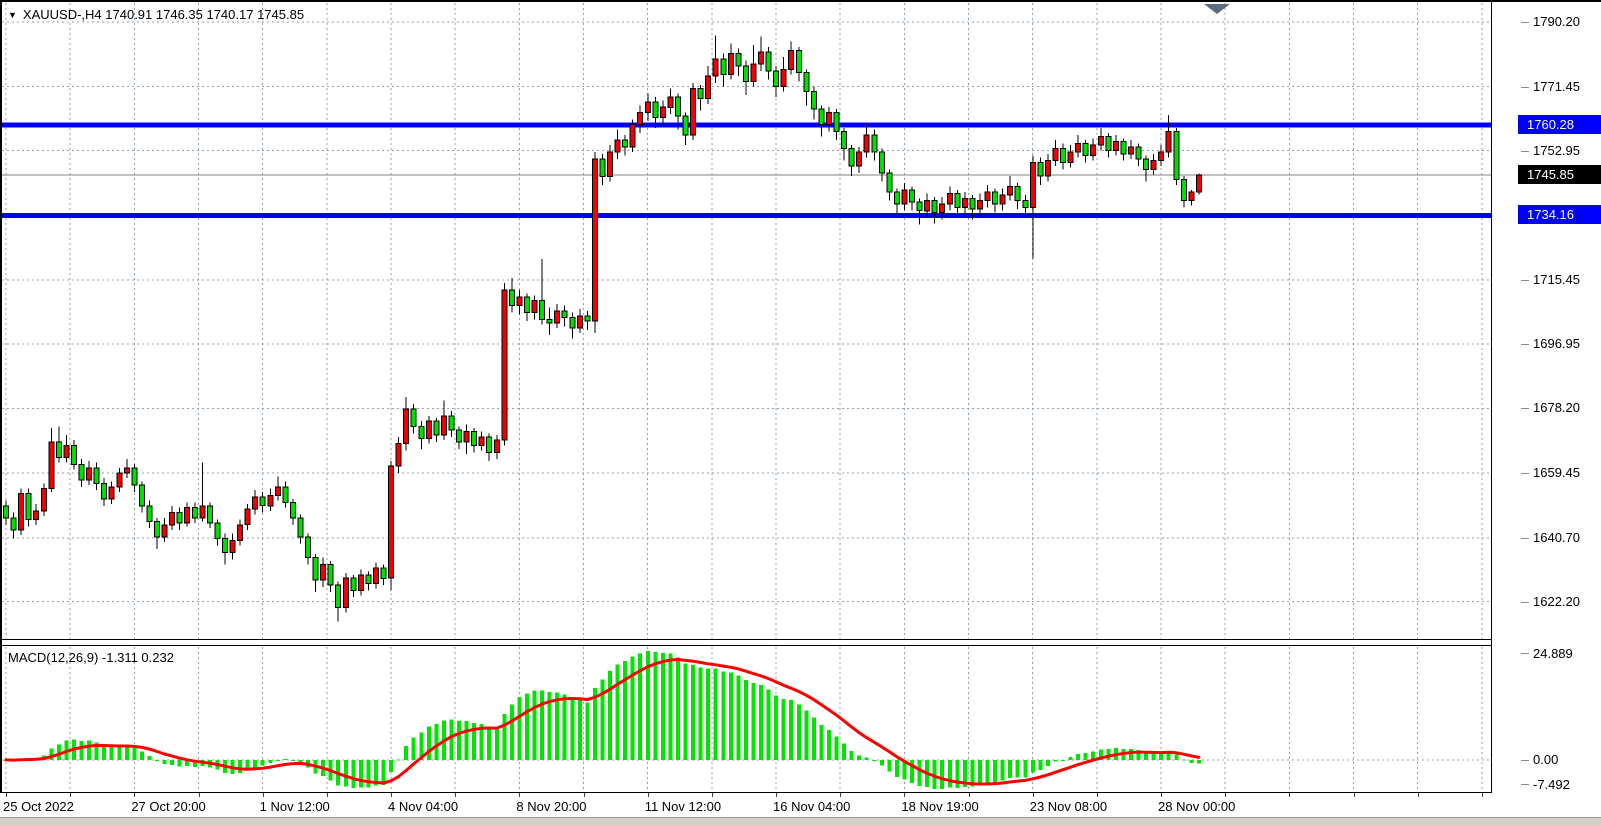  I want to click on chevron-down-icon: ▼, so click(12, 15).